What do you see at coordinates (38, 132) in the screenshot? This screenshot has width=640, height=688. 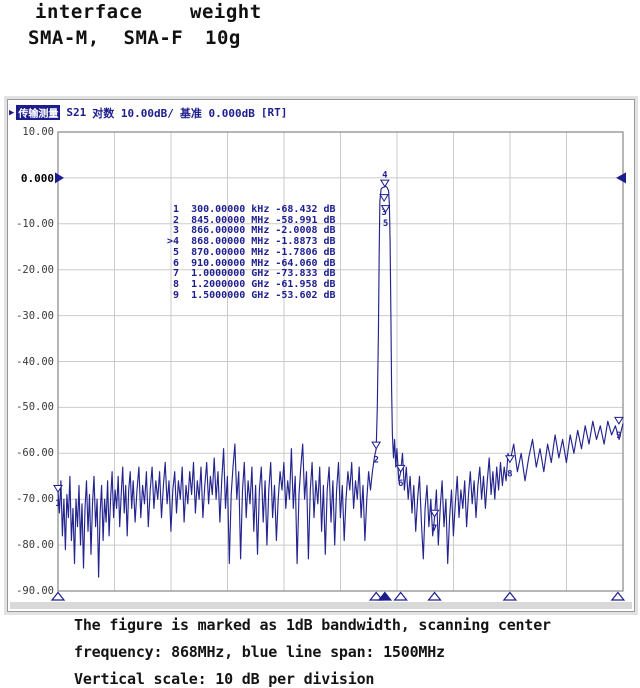 I see `y-tick-10.00: 10.00` at bounding box center [38, 132].